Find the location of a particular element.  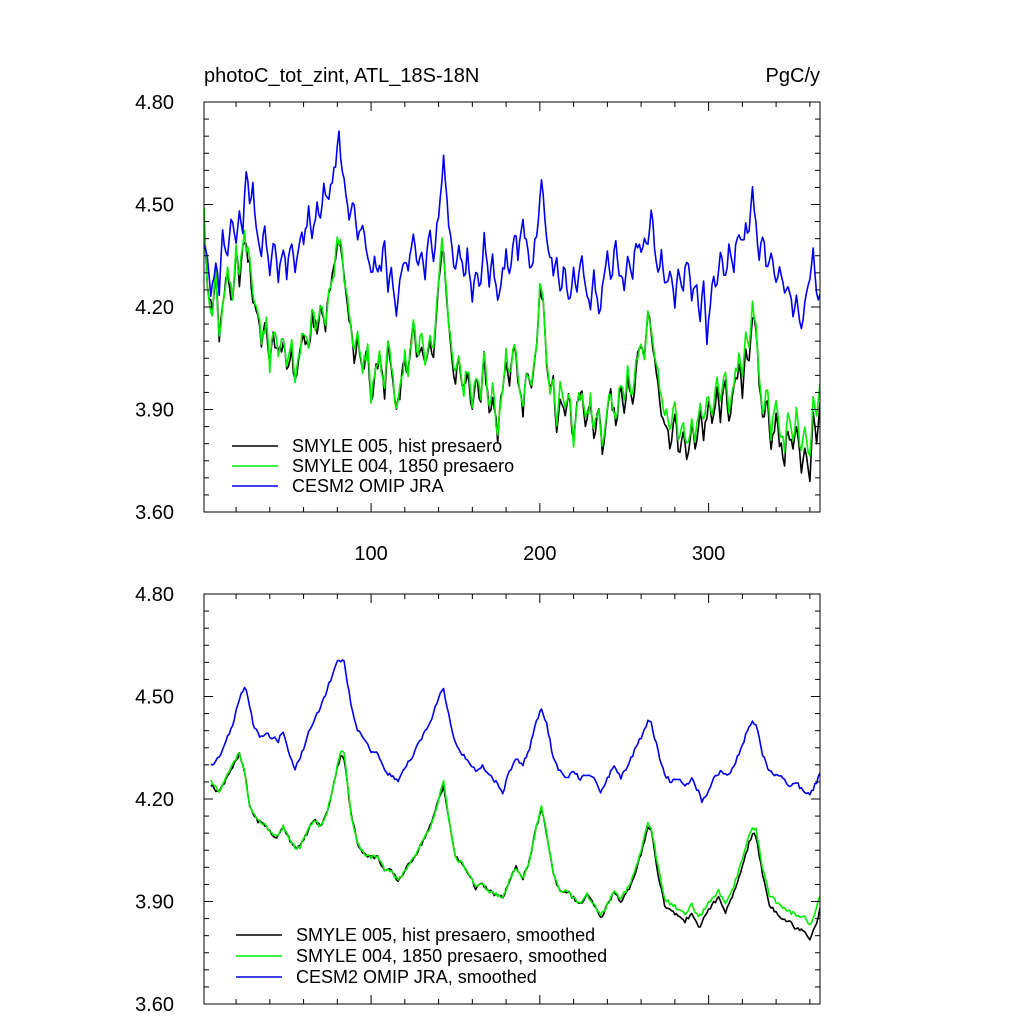

legend-label: SMYLE 005, hist presaero, smoothed is located at coordinates (445, 935).